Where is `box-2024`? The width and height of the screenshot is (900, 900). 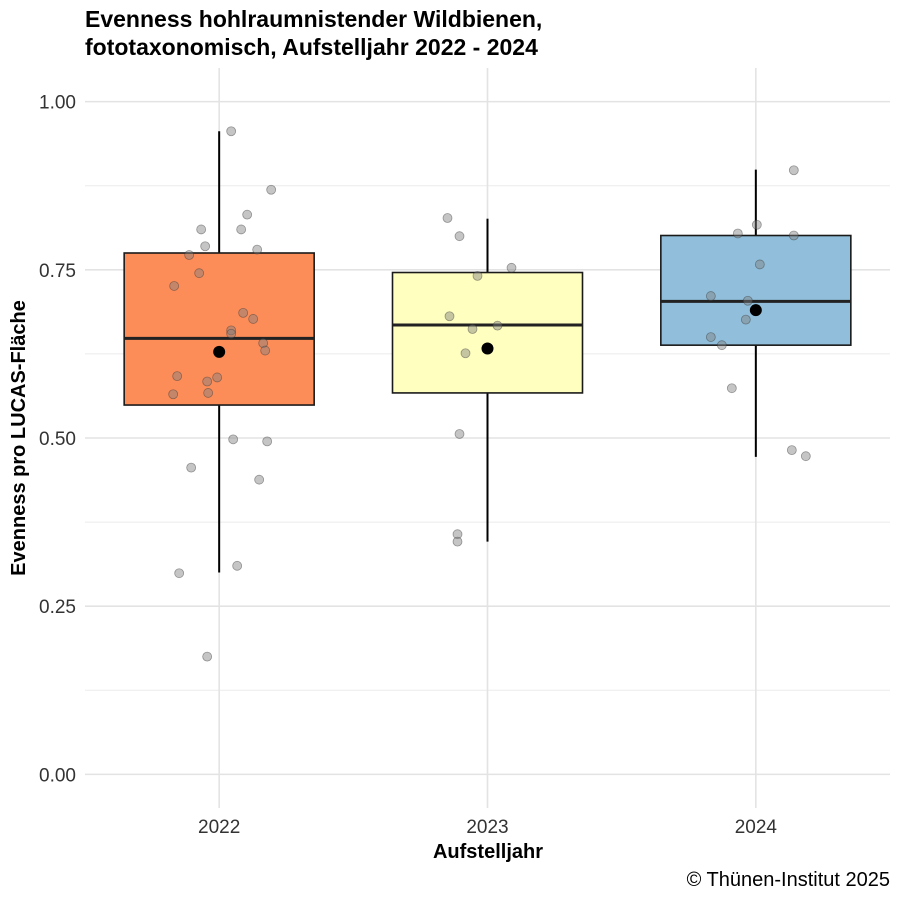 box-2024 is located at coordinates (756, 313).